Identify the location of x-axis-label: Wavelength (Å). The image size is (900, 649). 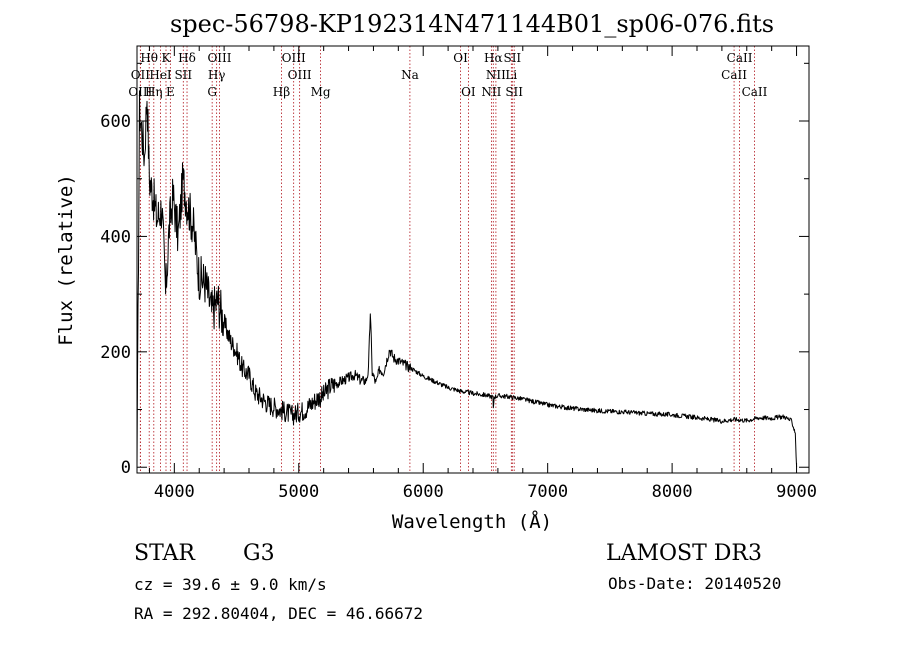
(472, 521).